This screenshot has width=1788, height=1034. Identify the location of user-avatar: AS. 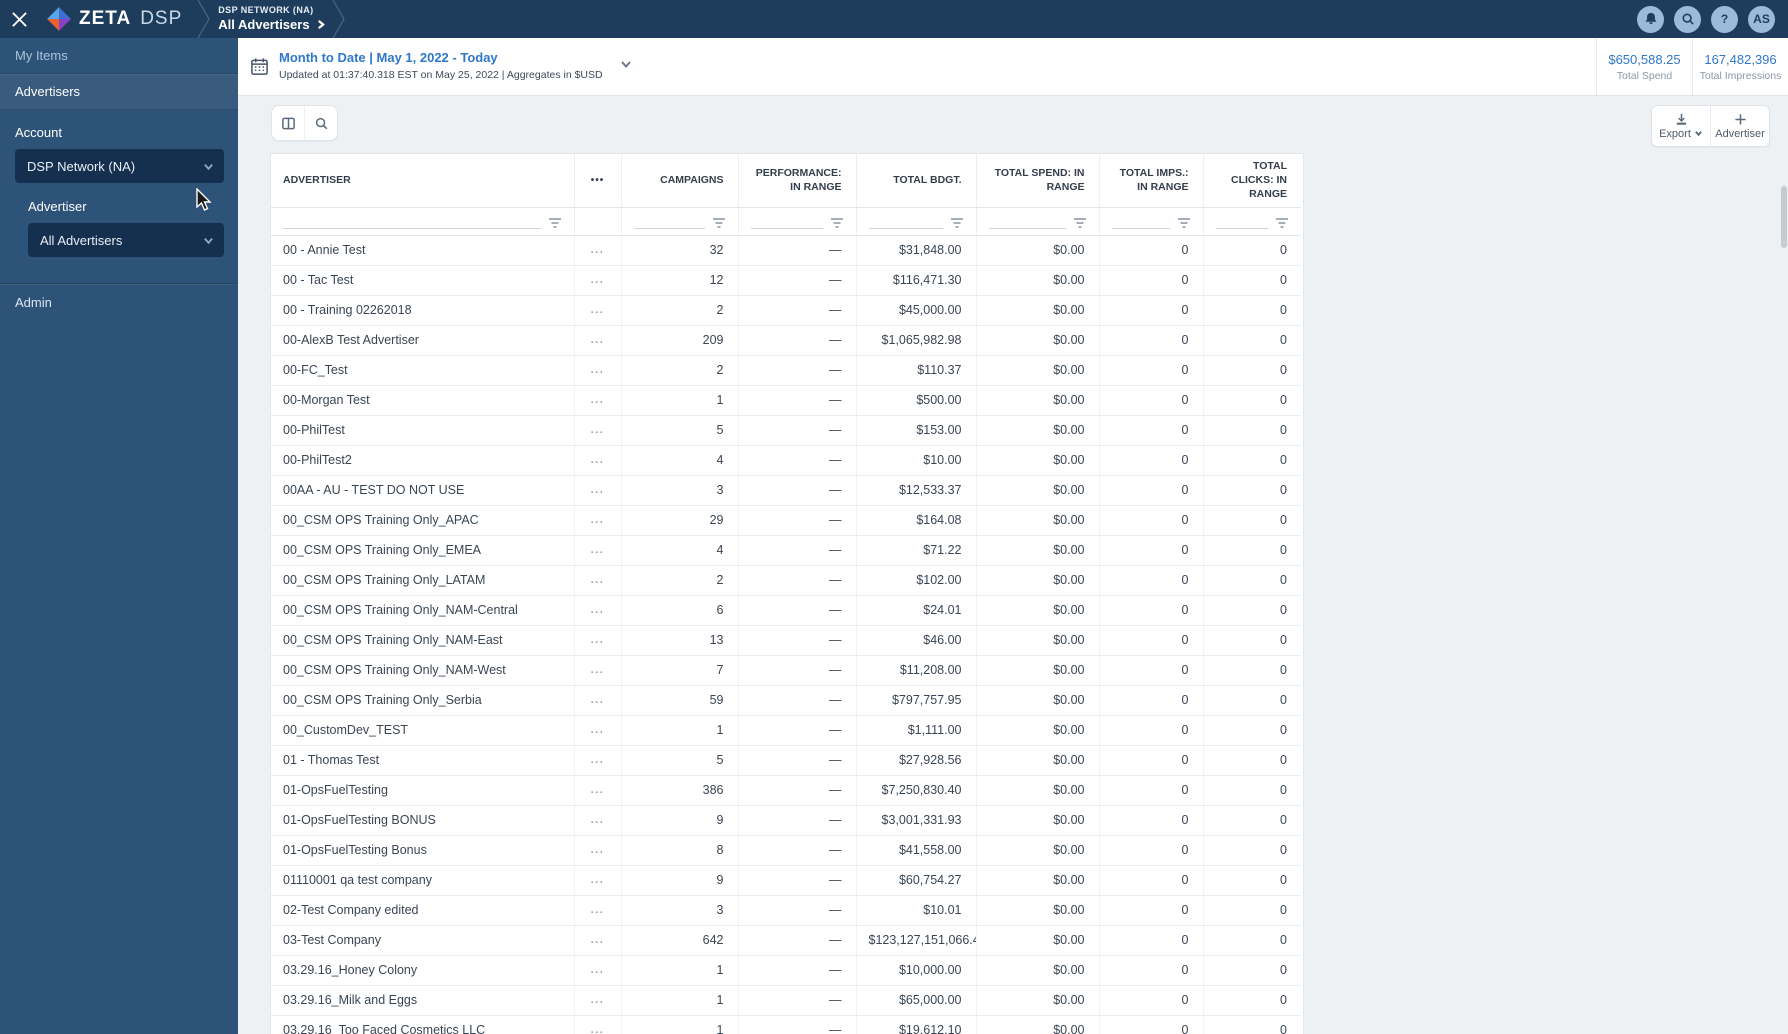
(1761, 19).